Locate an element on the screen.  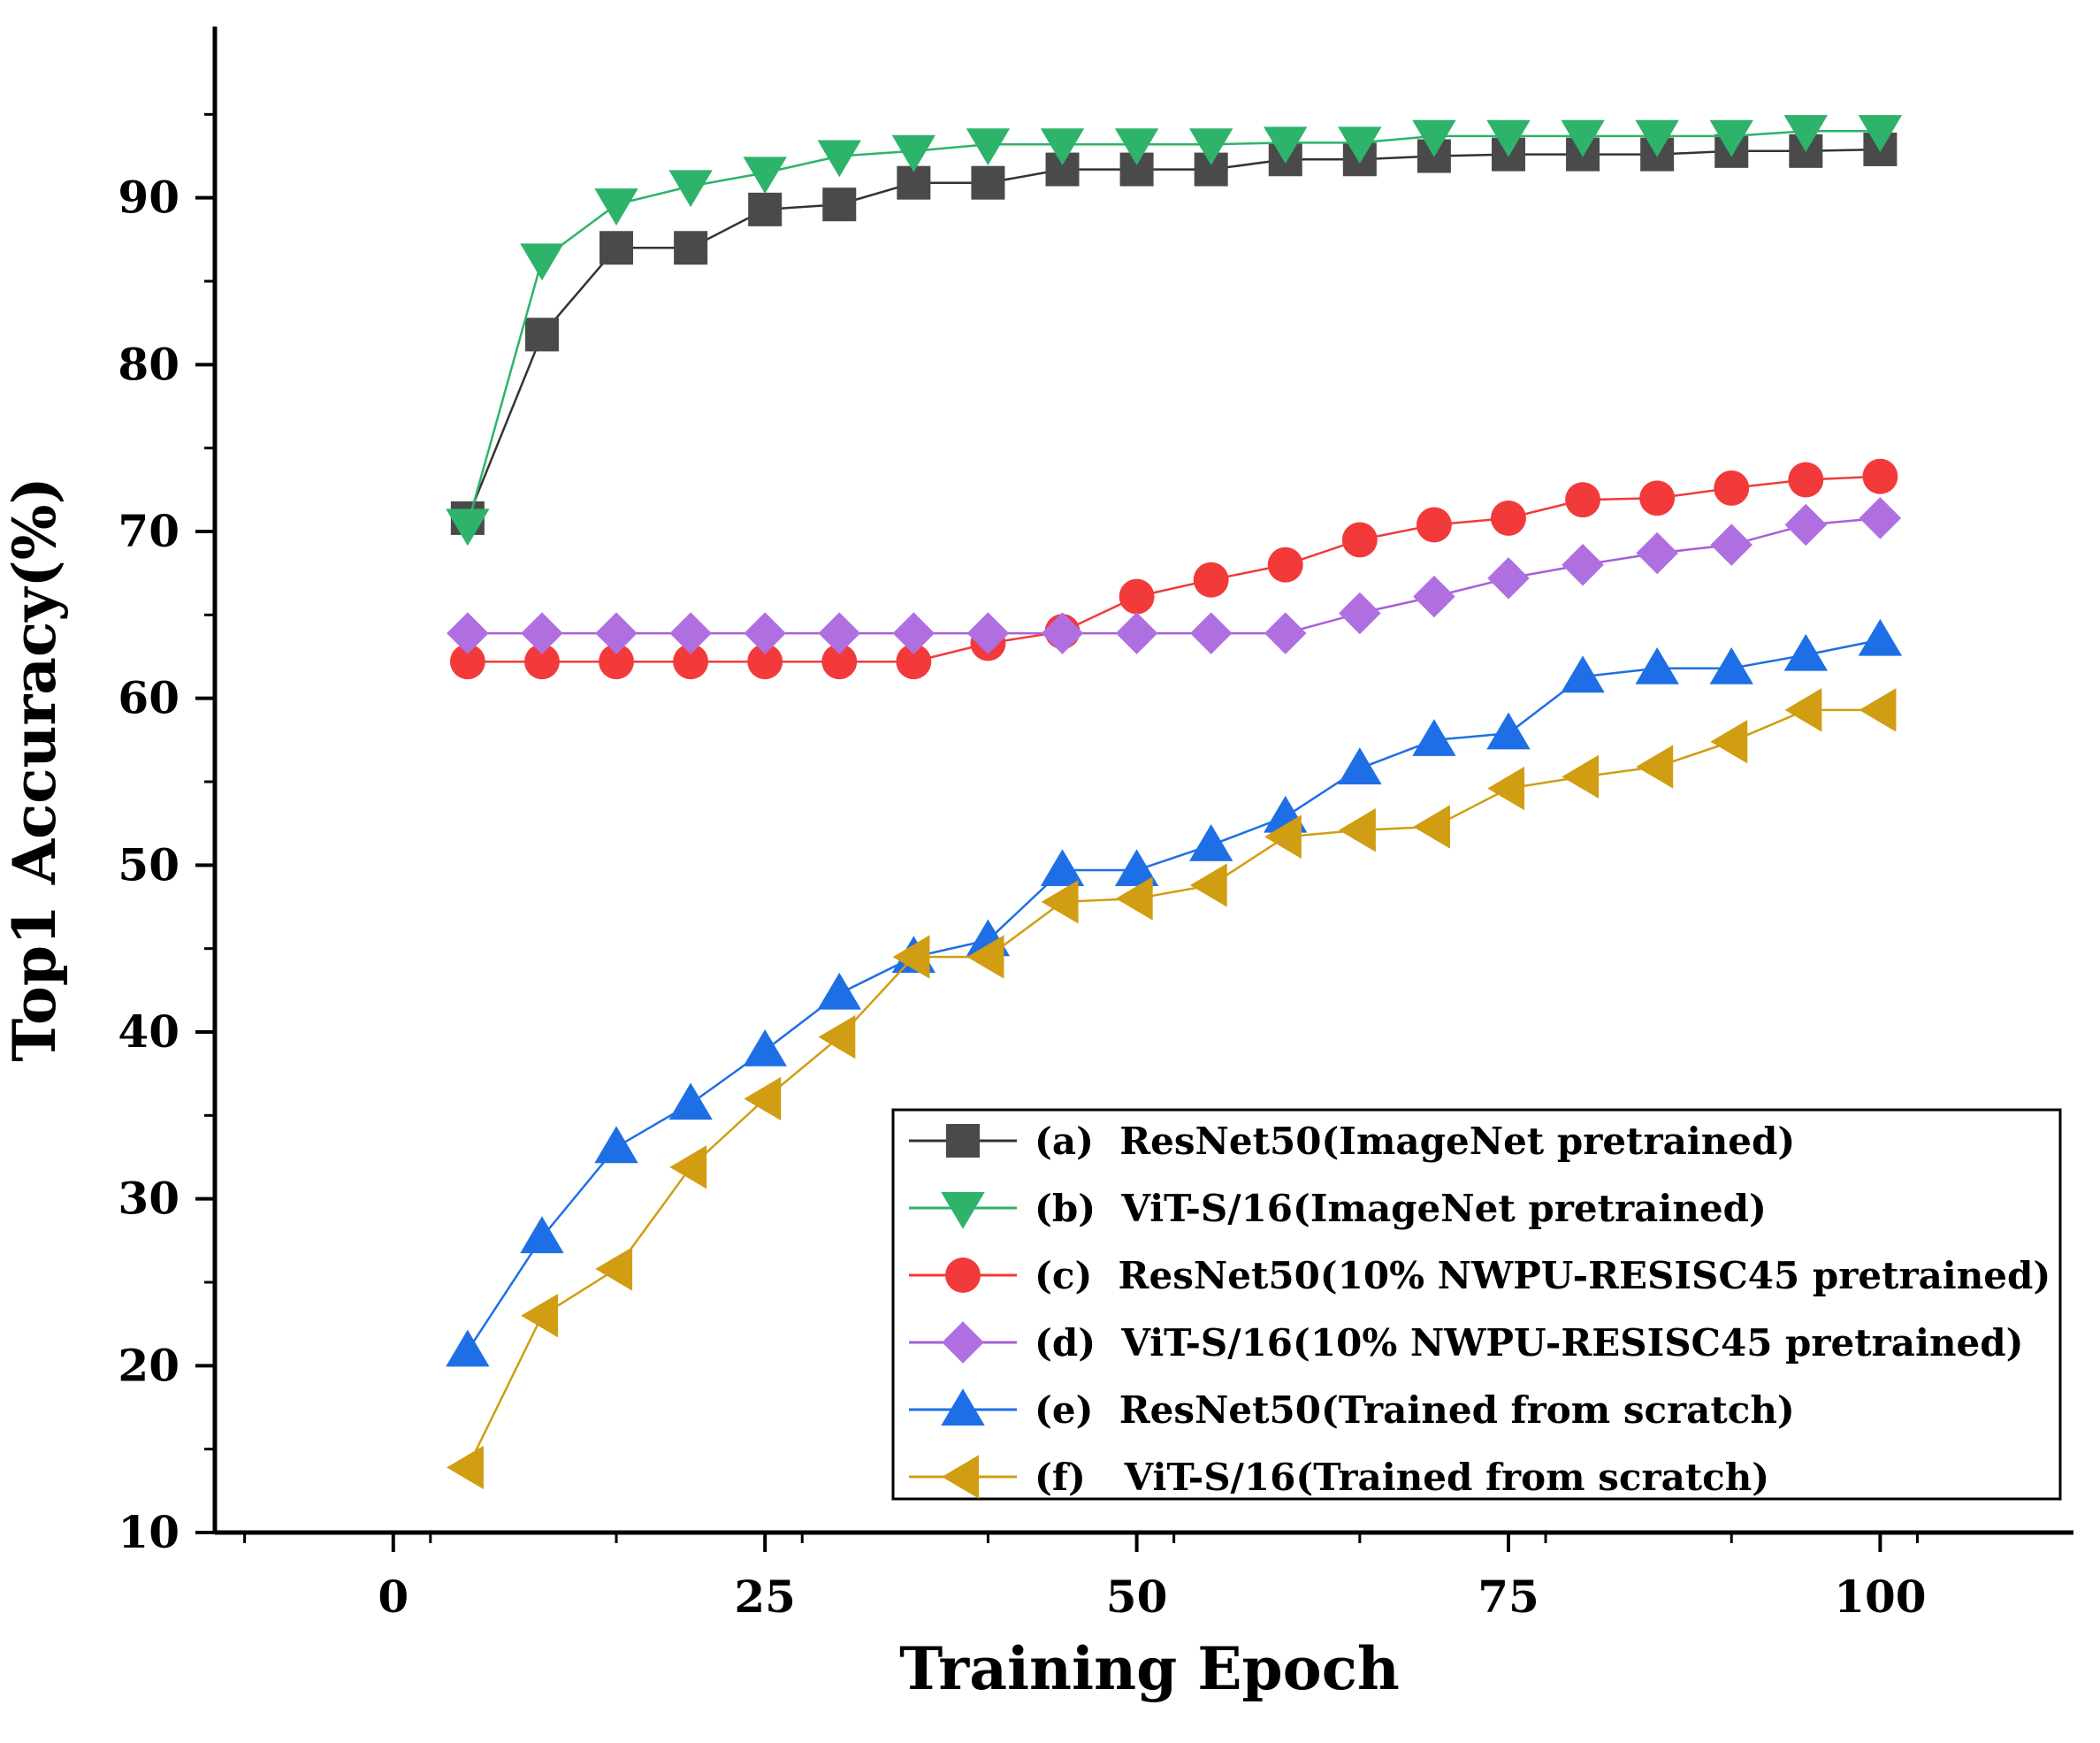
legend-box is located at coordinates (1476, 1304).